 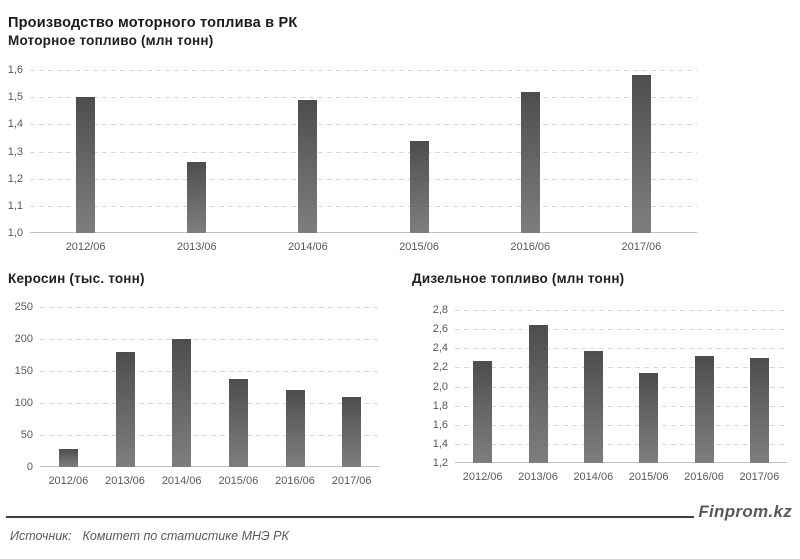 I want to click on y-tick-label: 250, so click(x=23, y=306).